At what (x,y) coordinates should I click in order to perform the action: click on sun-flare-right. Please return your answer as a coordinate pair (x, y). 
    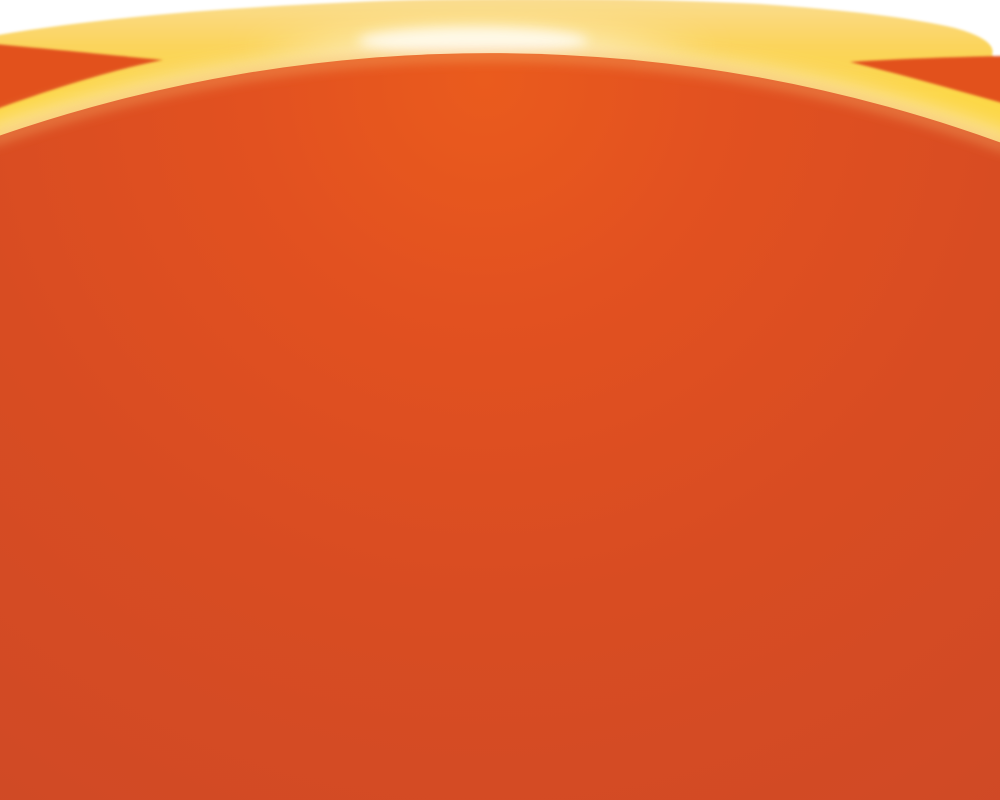
    Looking at the image, I should click on (925, 79).